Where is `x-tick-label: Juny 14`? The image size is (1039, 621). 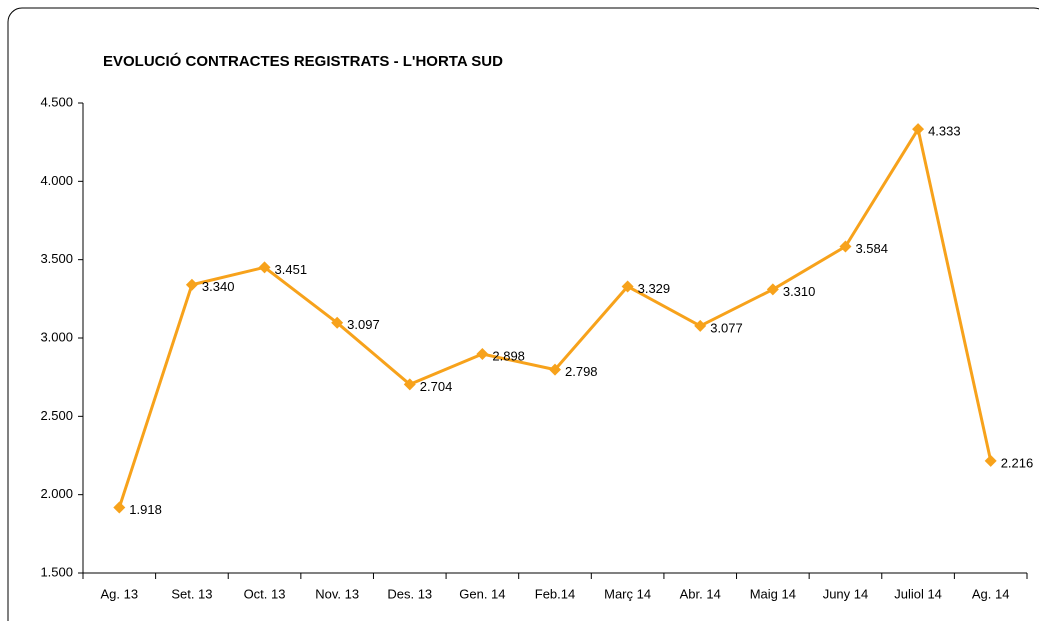
x-tick-label: Juny 14 is located at coordinates (846, 593).